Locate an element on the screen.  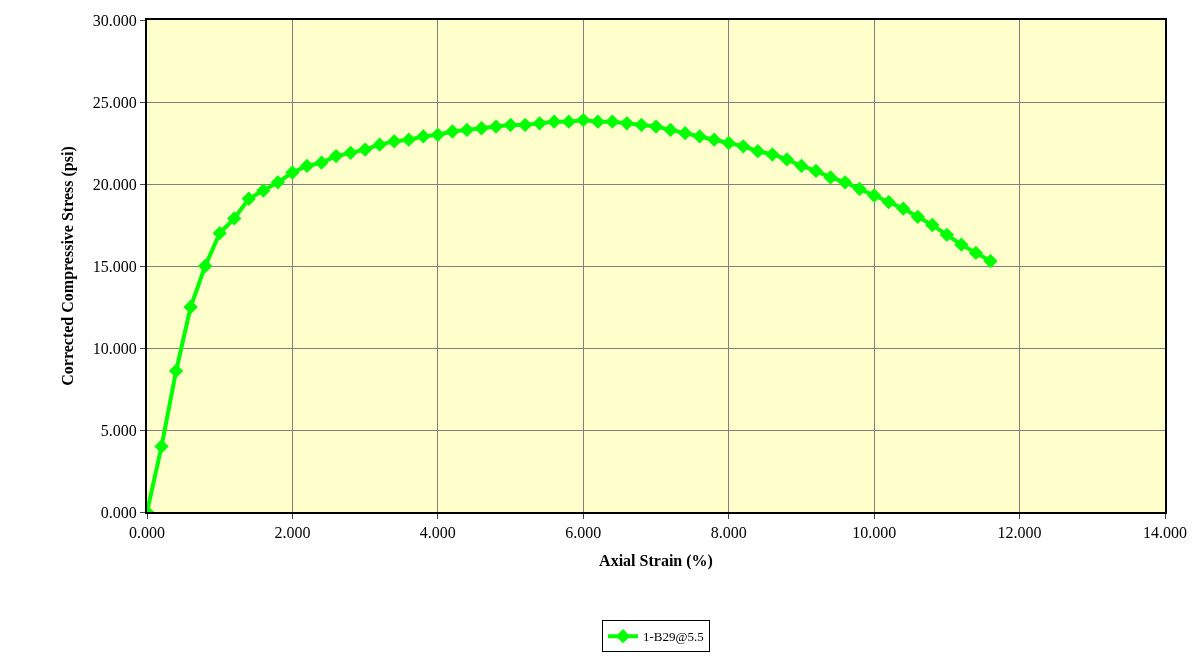
x-tick-label: 12.000 is located at coordinates (1019, 533).